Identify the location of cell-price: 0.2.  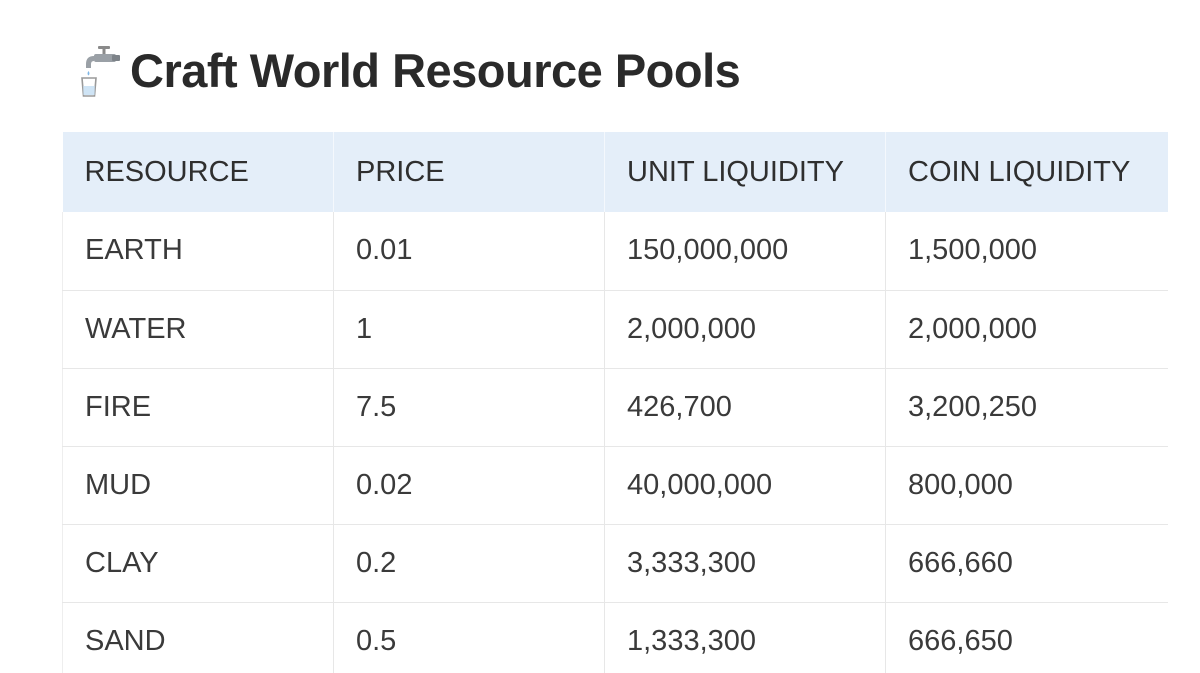
(469, 563).